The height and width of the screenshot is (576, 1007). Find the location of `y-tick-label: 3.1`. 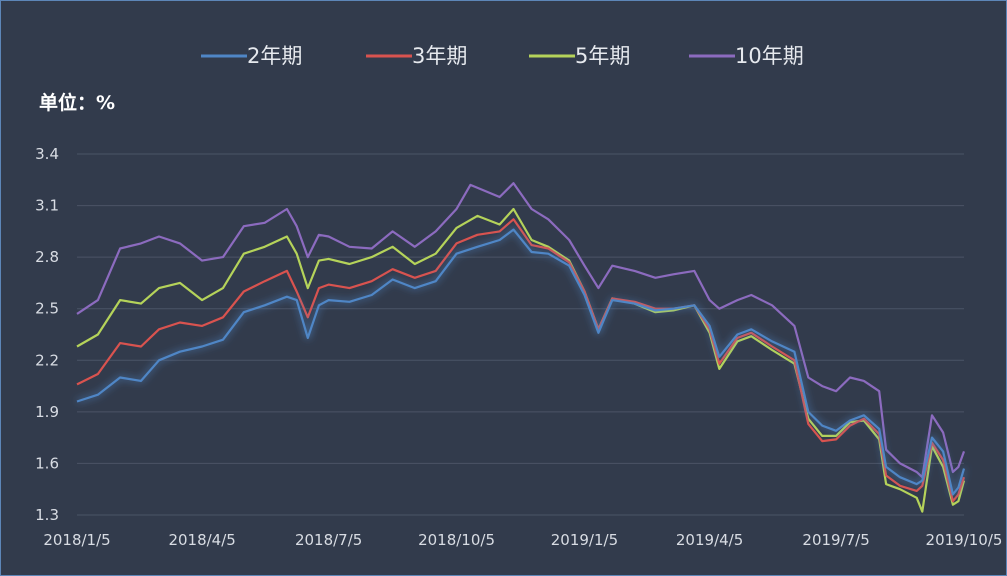

y-tick-label: 3.1 is located at coordinates (47, 206).